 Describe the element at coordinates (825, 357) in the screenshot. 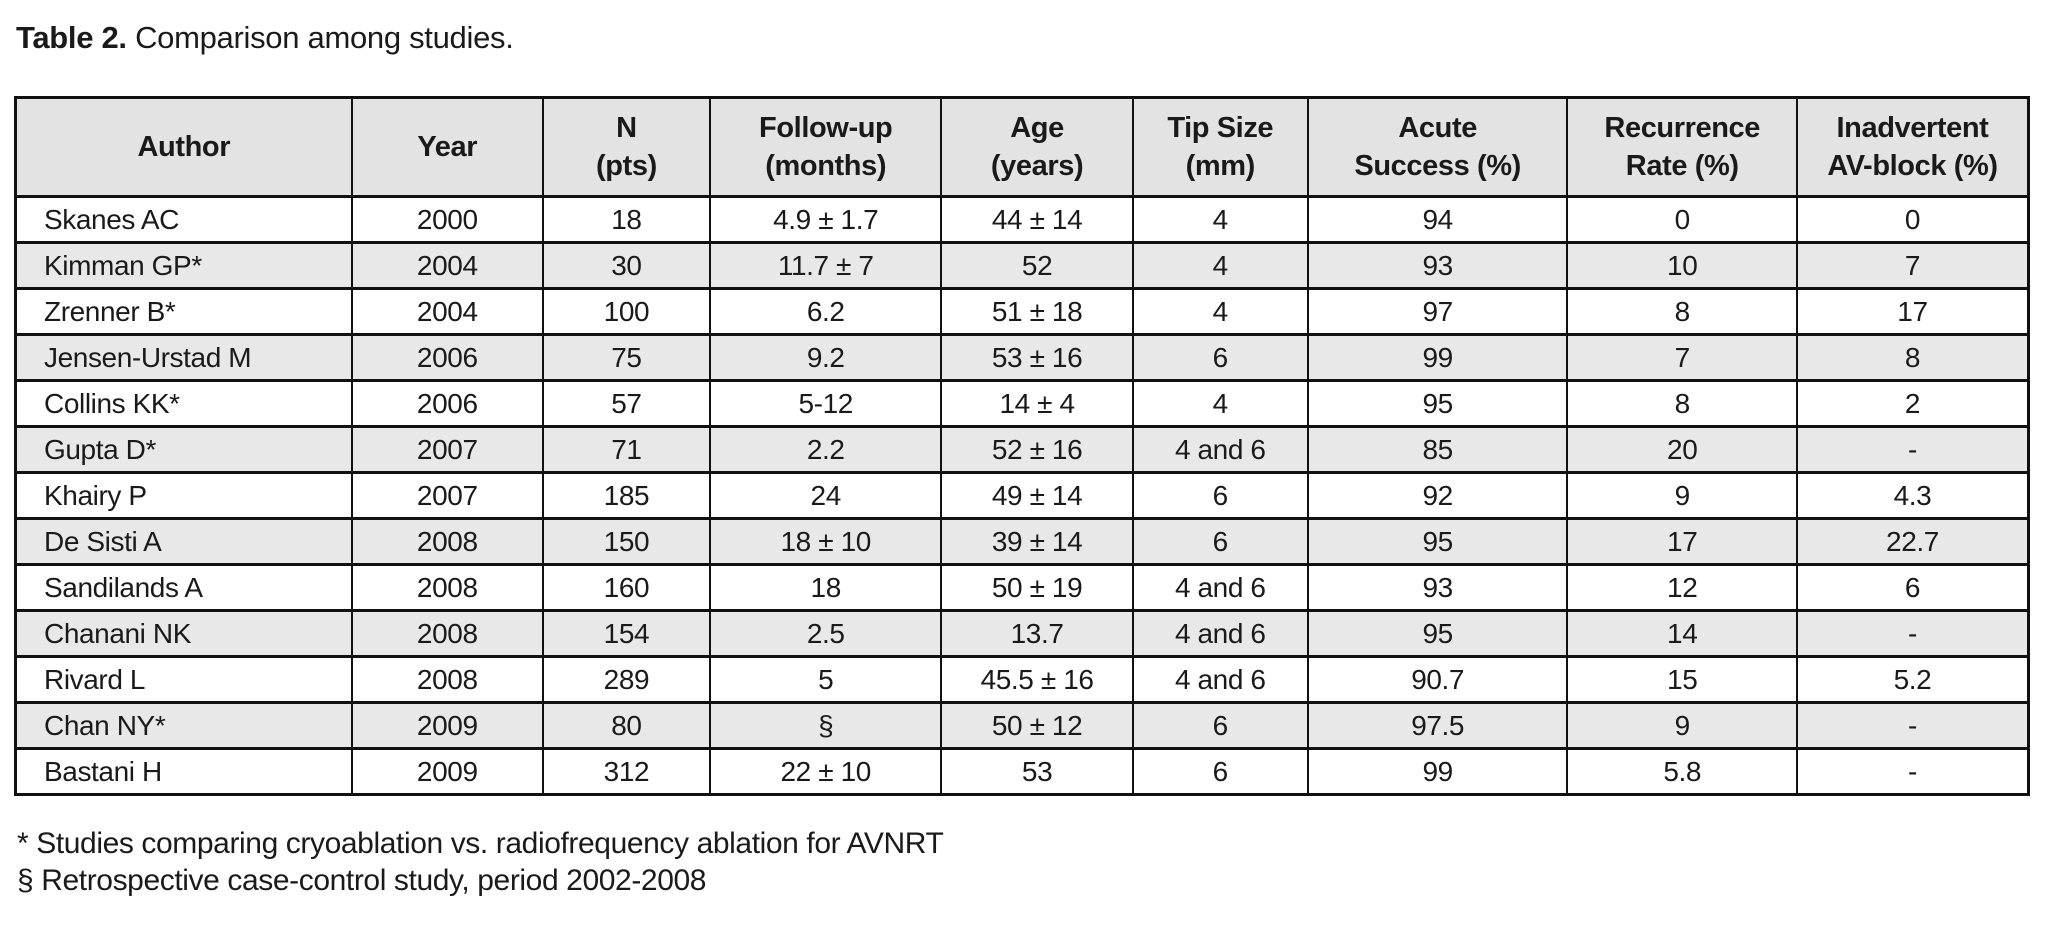

I see `table-cell: 9.2` at that location.